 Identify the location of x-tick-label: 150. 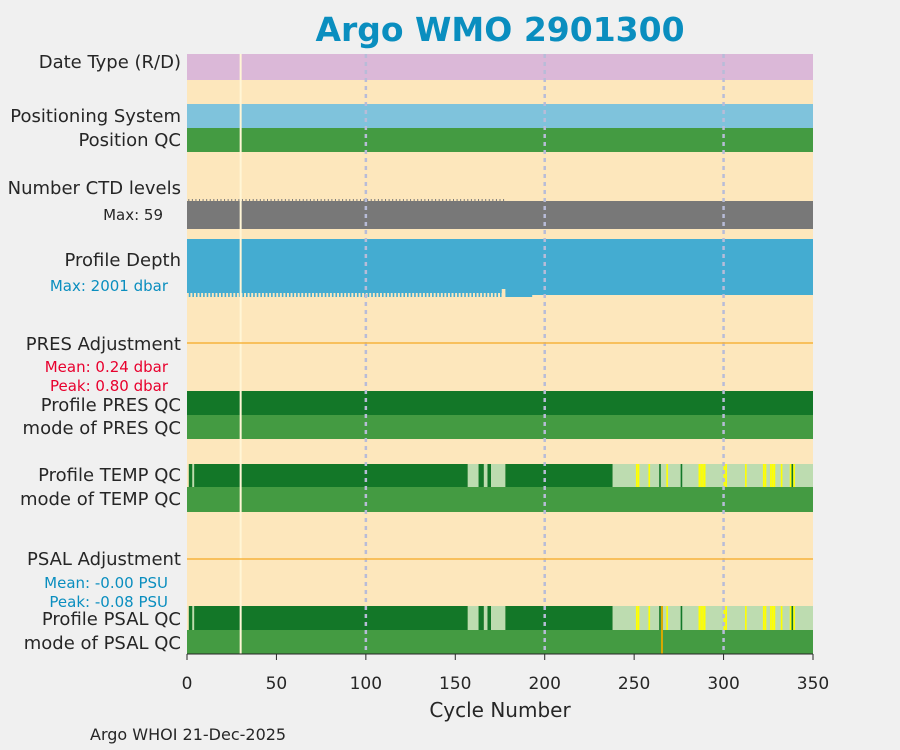
(455, 684).